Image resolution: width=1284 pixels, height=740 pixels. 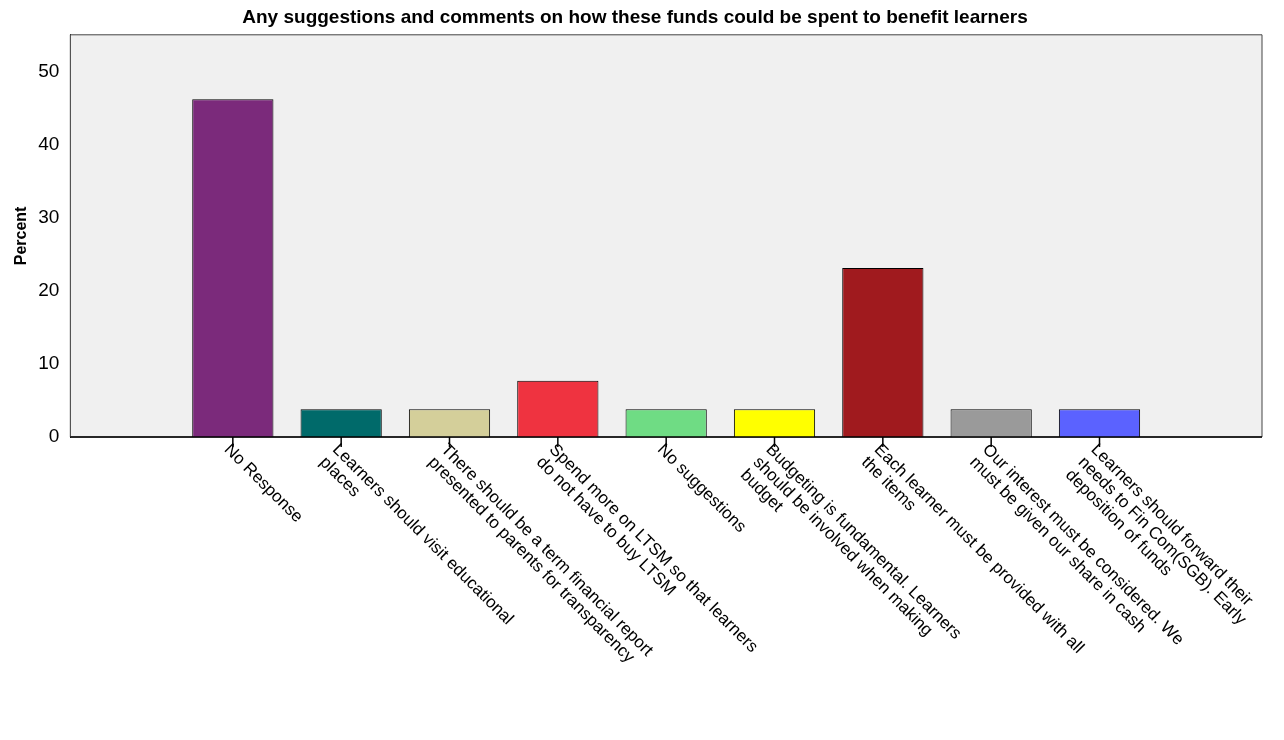 What do you see at coordinates (49, 289) in the screenshot?
I see `y-tick-label: 20` at bounding box center [49, 289].